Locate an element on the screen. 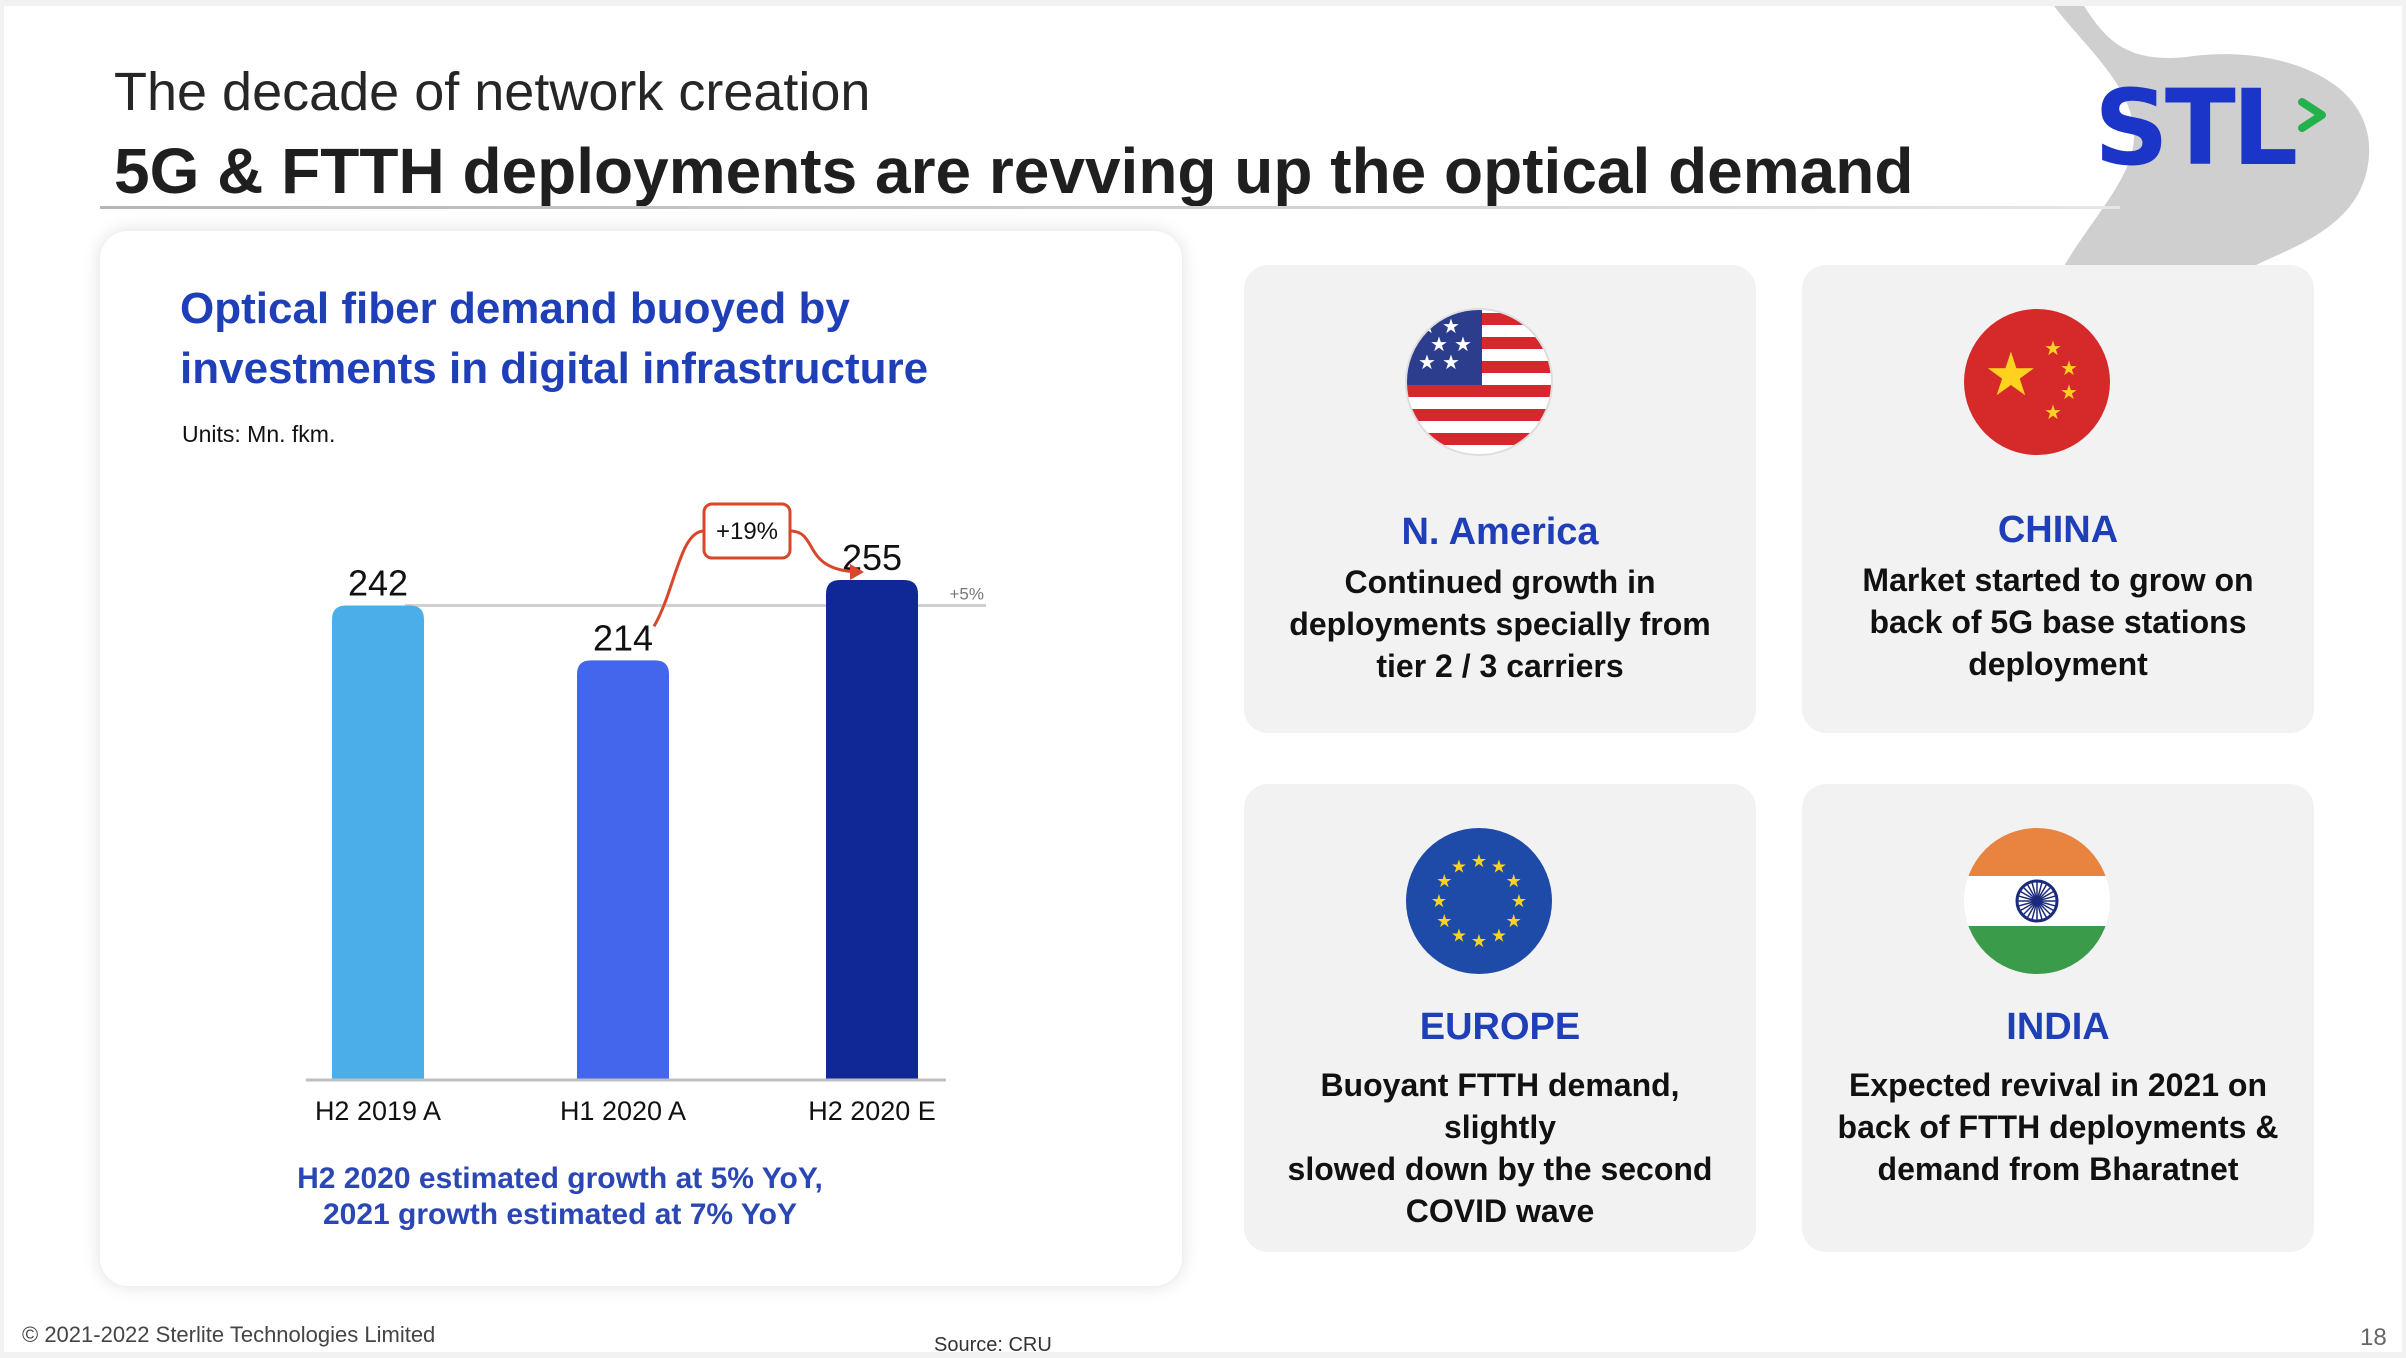 Image resolution: width=2406 pixels, height=1358 pixels. desc-line: Buoyant FTTH demand, slightly is located at coordinates (1500, 1106).